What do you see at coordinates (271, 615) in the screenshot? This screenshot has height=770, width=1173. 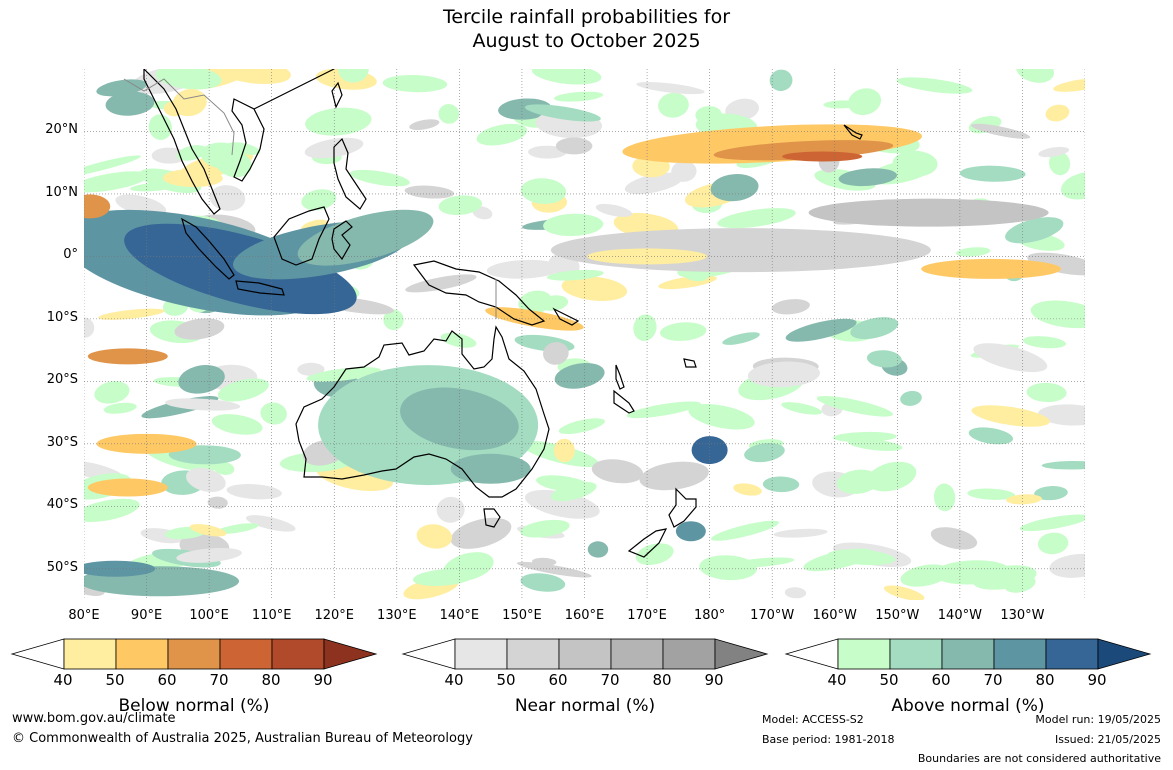 I see `lon-label: 110°E` at bounding box center [271, 615].